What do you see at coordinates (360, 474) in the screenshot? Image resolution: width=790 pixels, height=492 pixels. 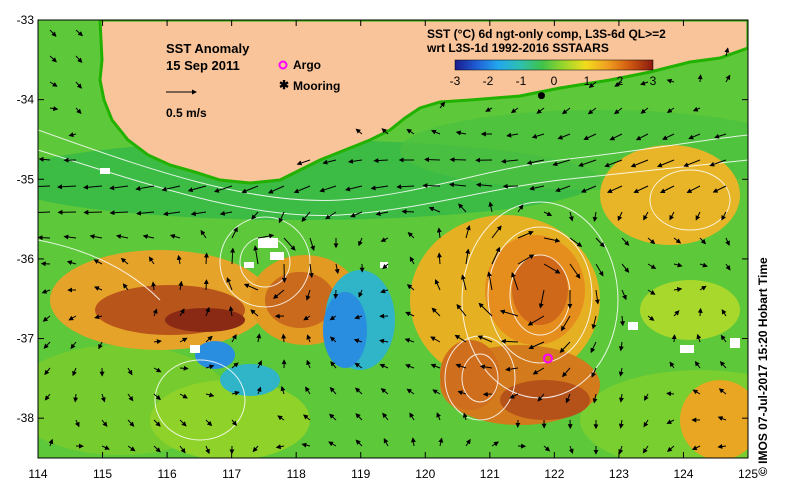 I see `lon-tick-label: 119` at bounding box center [360, 474].